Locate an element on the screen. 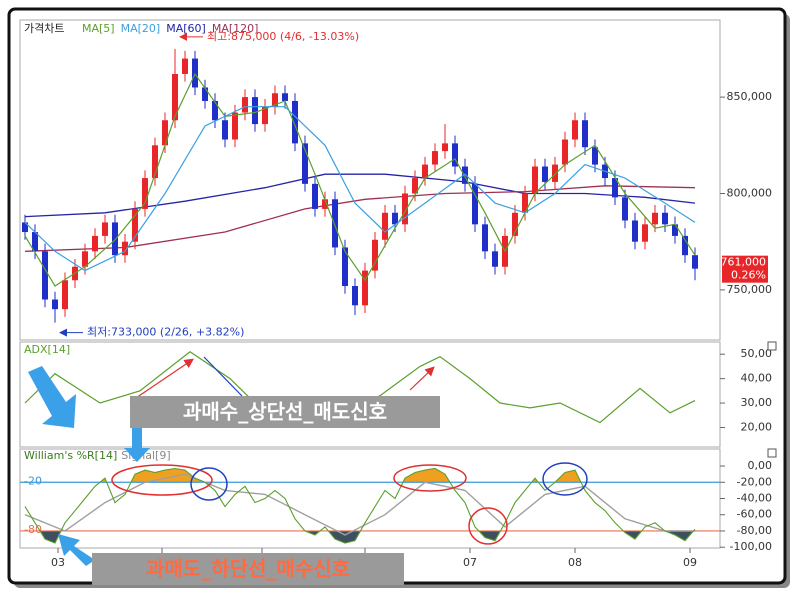  trend-line is located at coordinates (223, 376).